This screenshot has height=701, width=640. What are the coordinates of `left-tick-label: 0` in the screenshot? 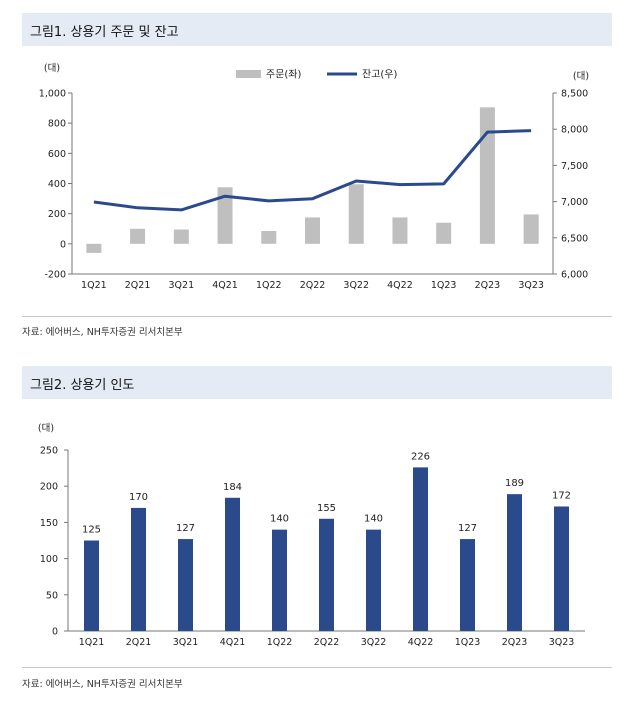 It's located at (63, 244).